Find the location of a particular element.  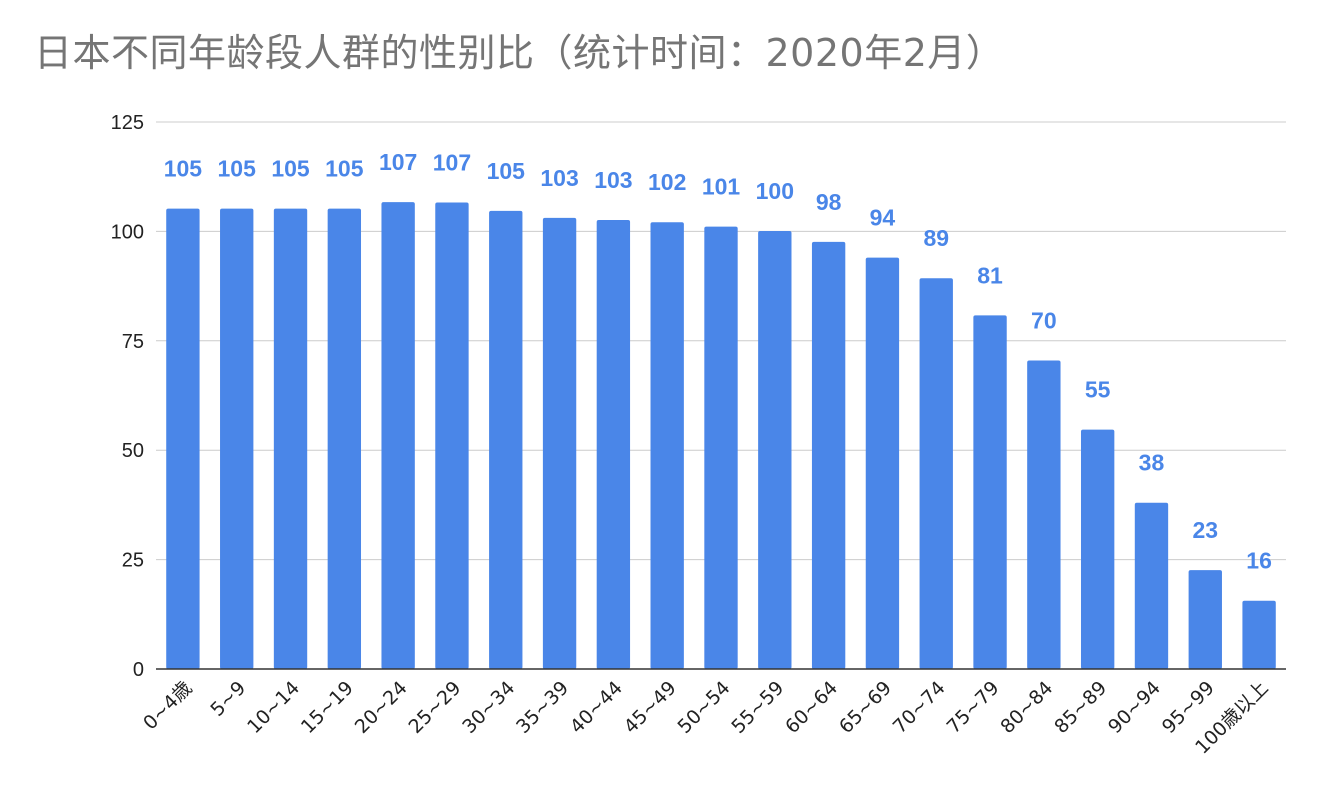

x-tick-label: 0~4歳 is located at coordinates (167, 705).